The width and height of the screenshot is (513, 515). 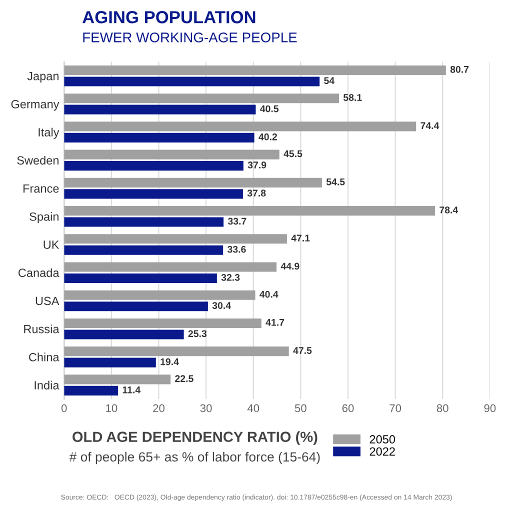 I want to click on x-tick-label: 70, so click(x=396, y=408).